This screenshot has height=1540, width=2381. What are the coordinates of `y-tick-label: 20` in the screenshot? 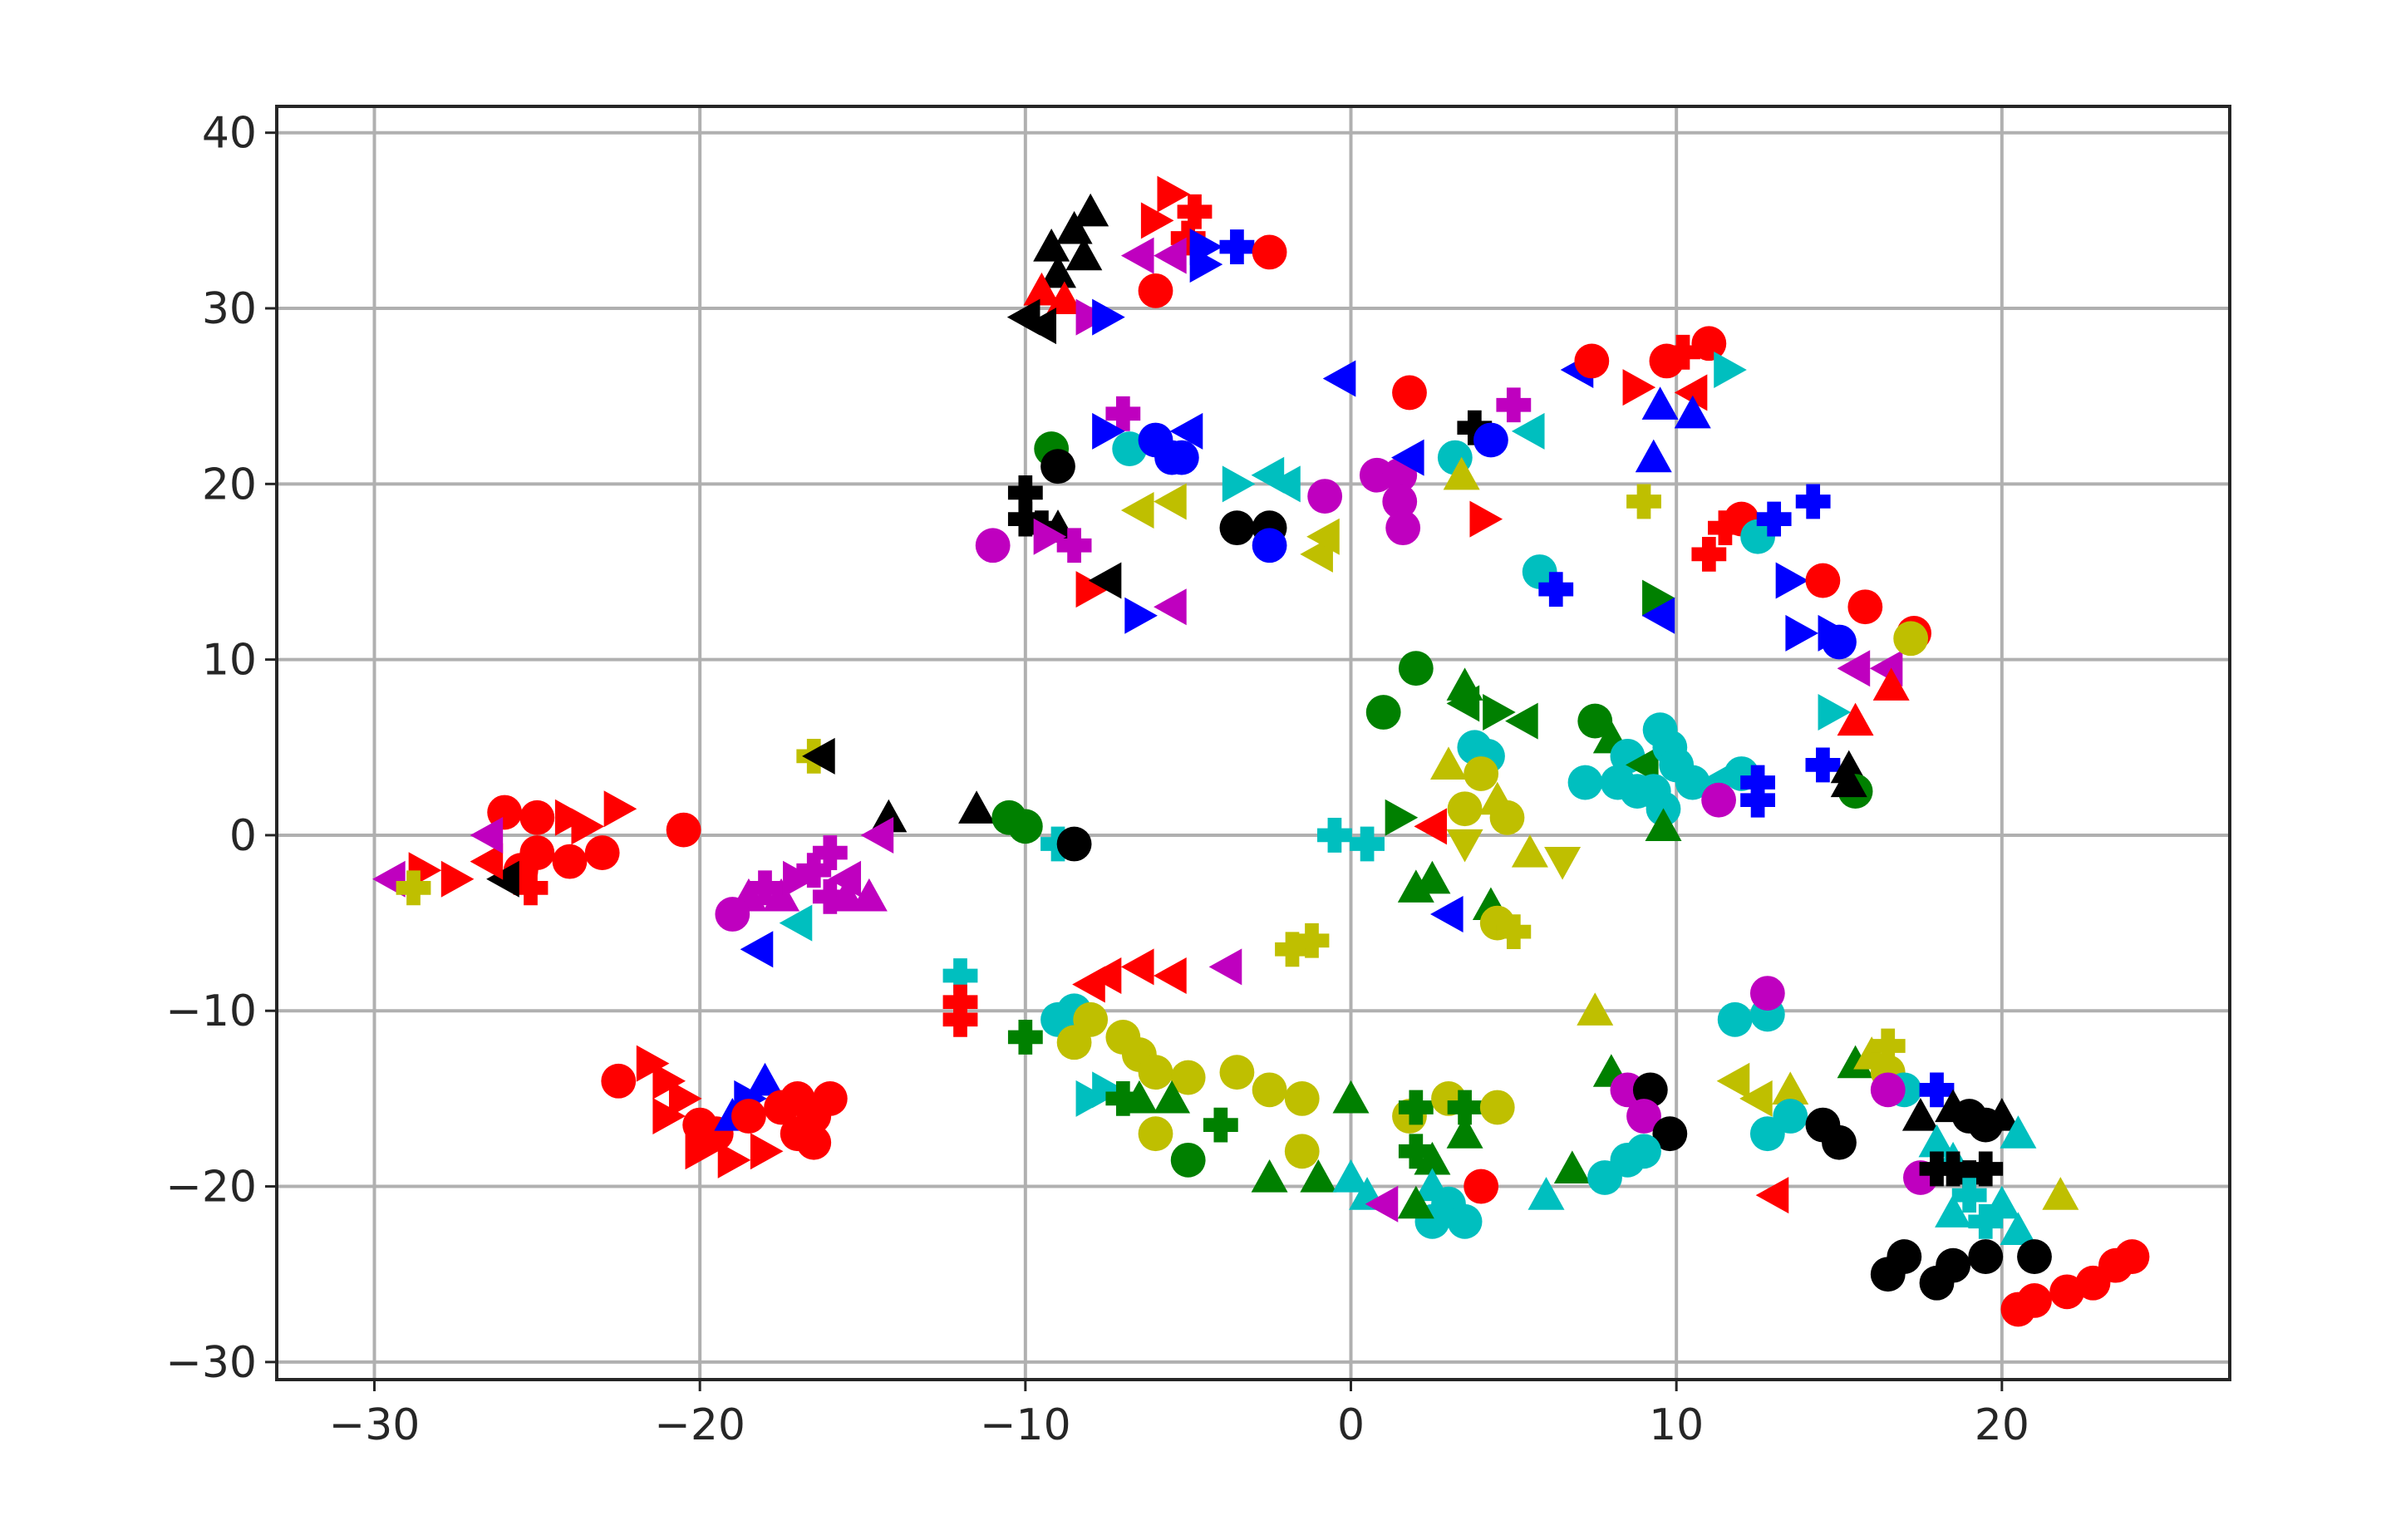 It's located at (229, 484).